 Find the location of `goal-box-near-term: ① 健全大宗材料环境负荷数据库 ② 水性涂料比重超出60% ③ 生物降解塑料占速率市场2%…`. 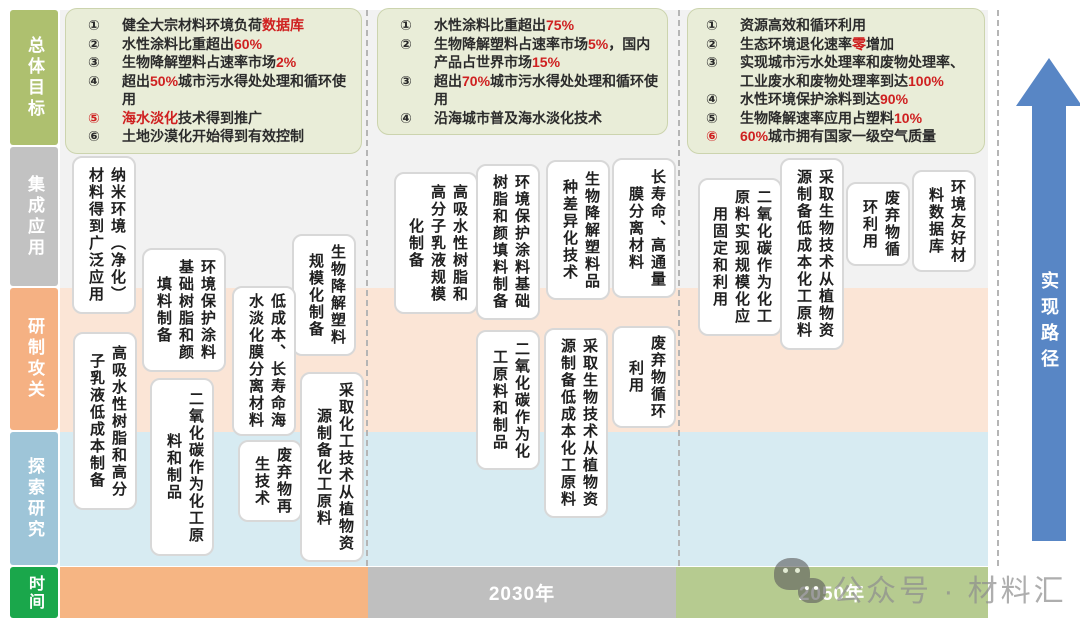

goal-box-near-term: ① 健全大宗材料环境负荷数据库 ② 水性涂料比重超出60% ③ 生物降解塑料占速率市场2%… is located at coordinates (213, 81).